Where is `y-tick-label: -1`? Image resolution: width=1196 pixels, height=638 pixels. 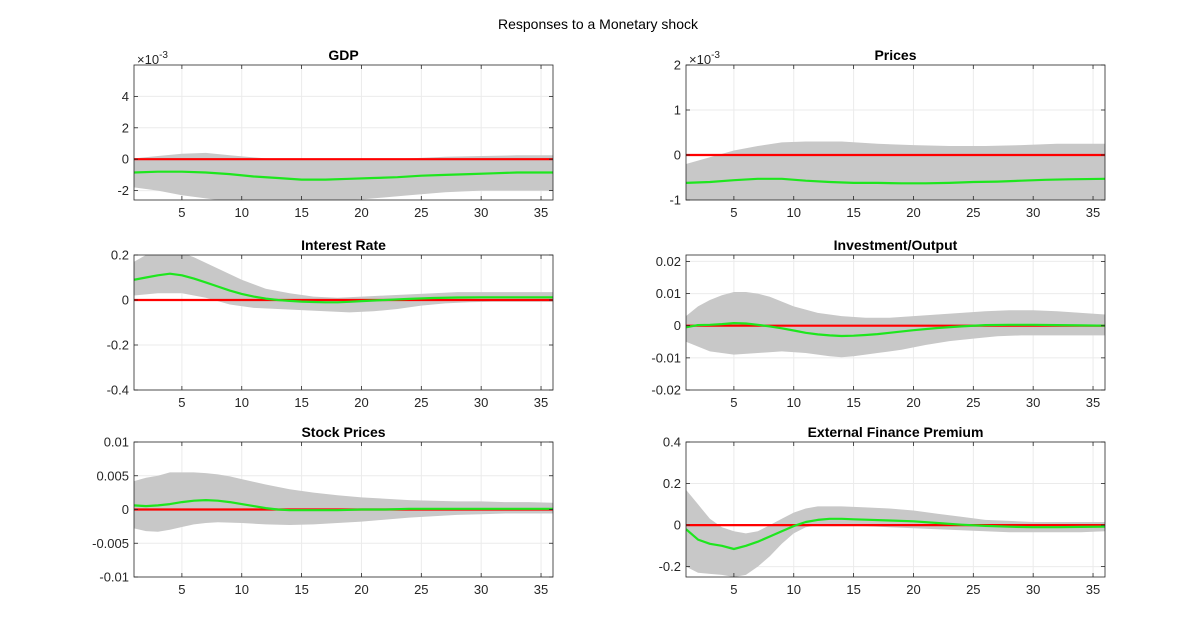 y-tick-label: -1 is located at coordinates (675, 200).